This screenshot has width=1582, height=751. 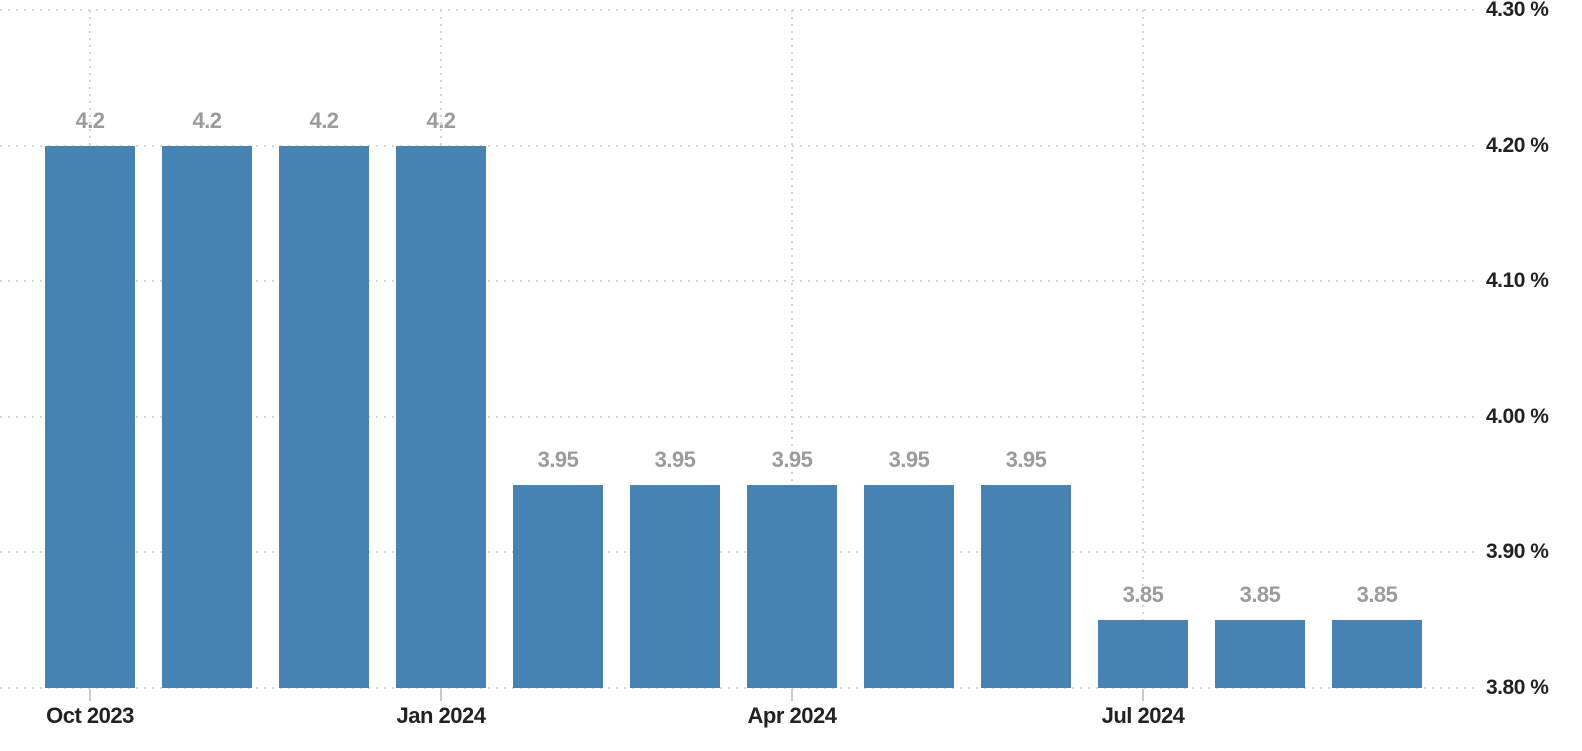 I want to click on y-tick-label: 4.30 %, so click(x=1517, y=10).